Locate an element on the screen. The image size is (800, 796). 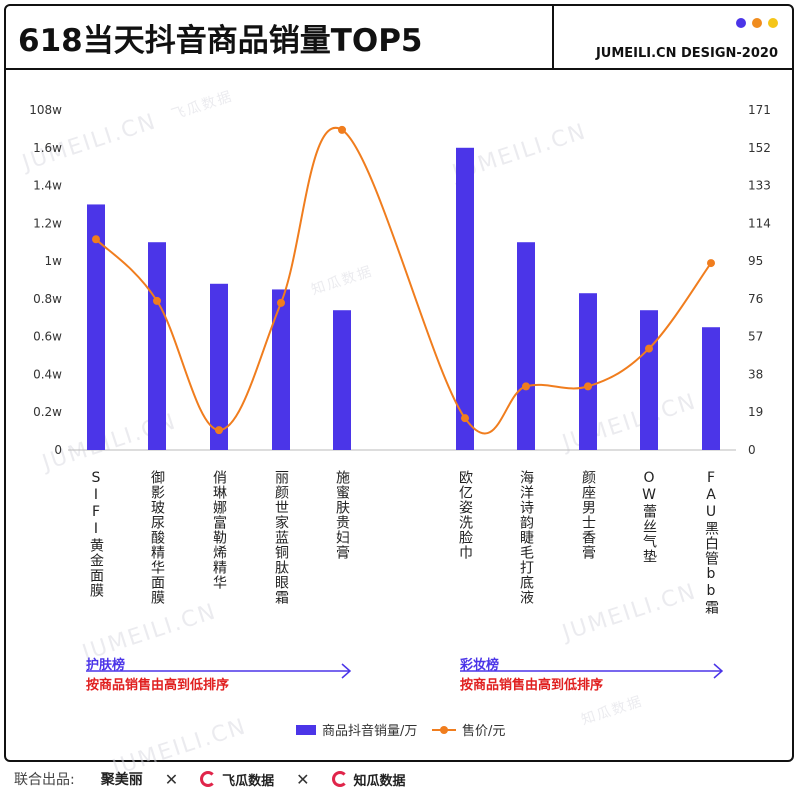
right-tick-label: 0 is located at coordinates (752, 450).